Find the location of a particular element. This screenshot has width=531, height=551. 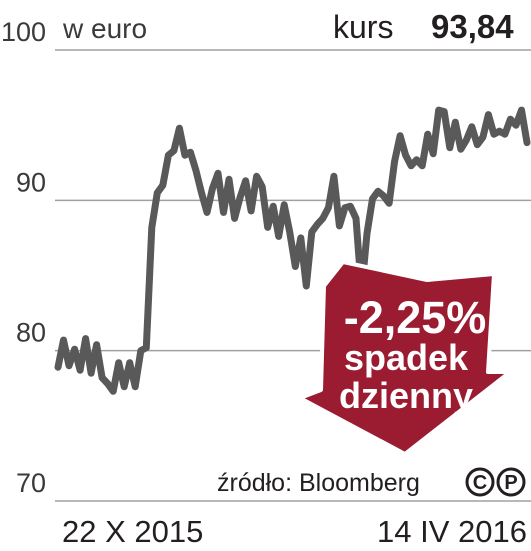

daily-change-badge: -2,25% spadek dzienny is located at coordinates (405, 358).